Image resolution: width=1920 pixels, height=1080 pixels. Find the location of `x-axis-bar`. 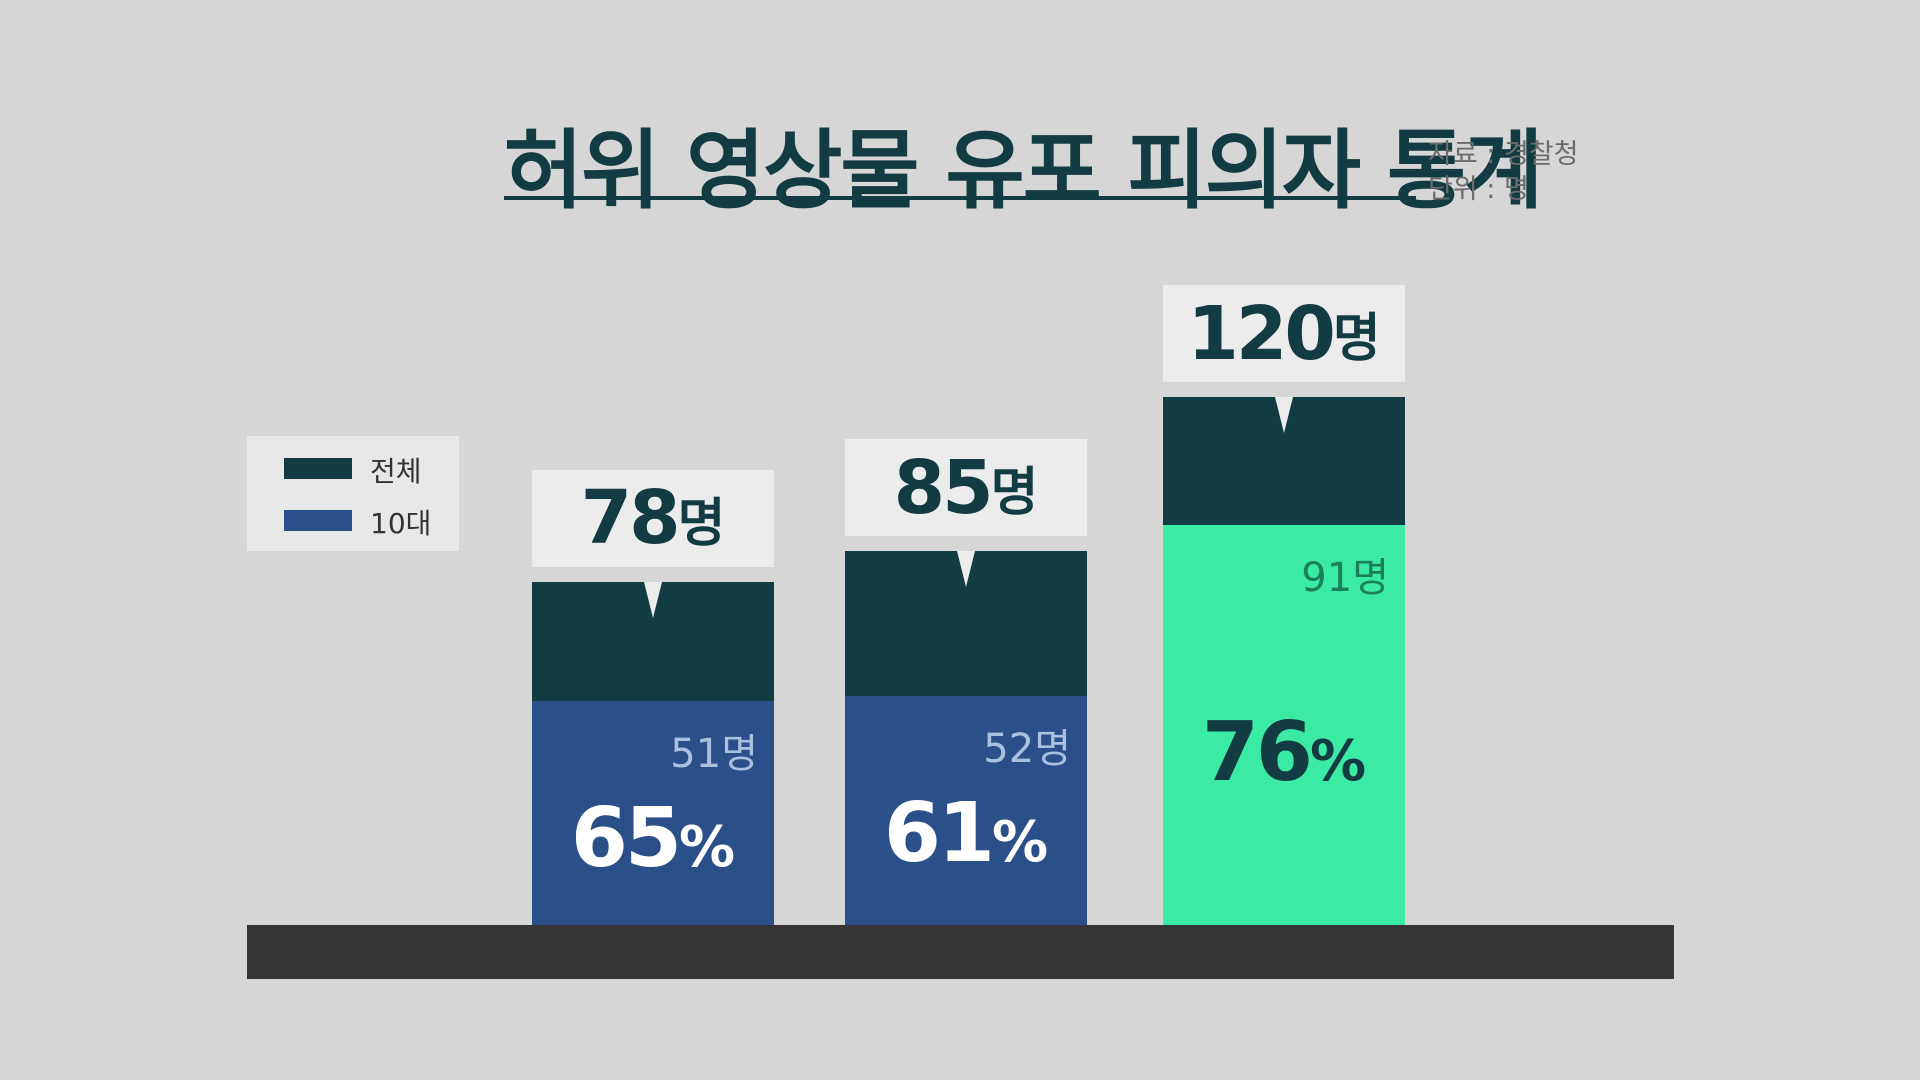

x-axis-bar is located at coordinates (960, 952).